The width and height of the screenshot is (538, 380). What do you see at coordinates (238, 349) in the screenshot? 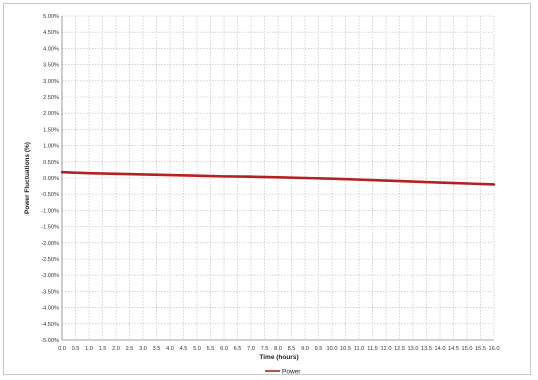
I see `x-tick-label: 6.5` at bounding box center [238, 349].